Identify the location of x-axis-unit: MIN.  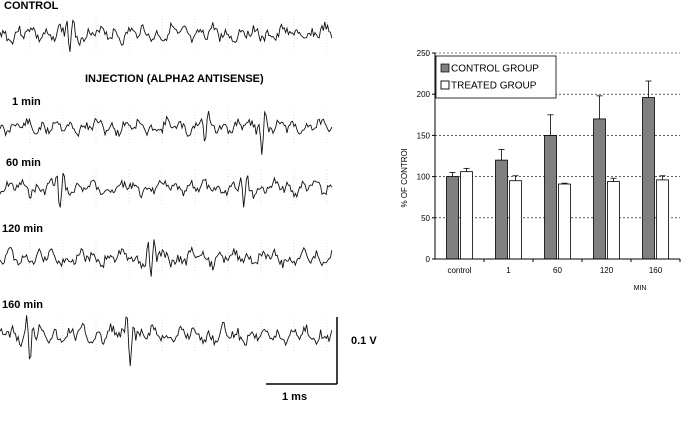
(640, 288).